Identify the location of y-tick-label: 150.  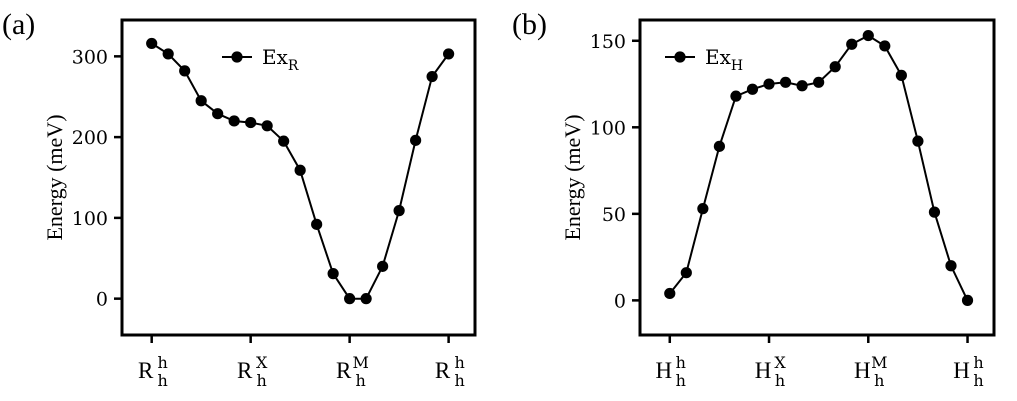
(608, 42).